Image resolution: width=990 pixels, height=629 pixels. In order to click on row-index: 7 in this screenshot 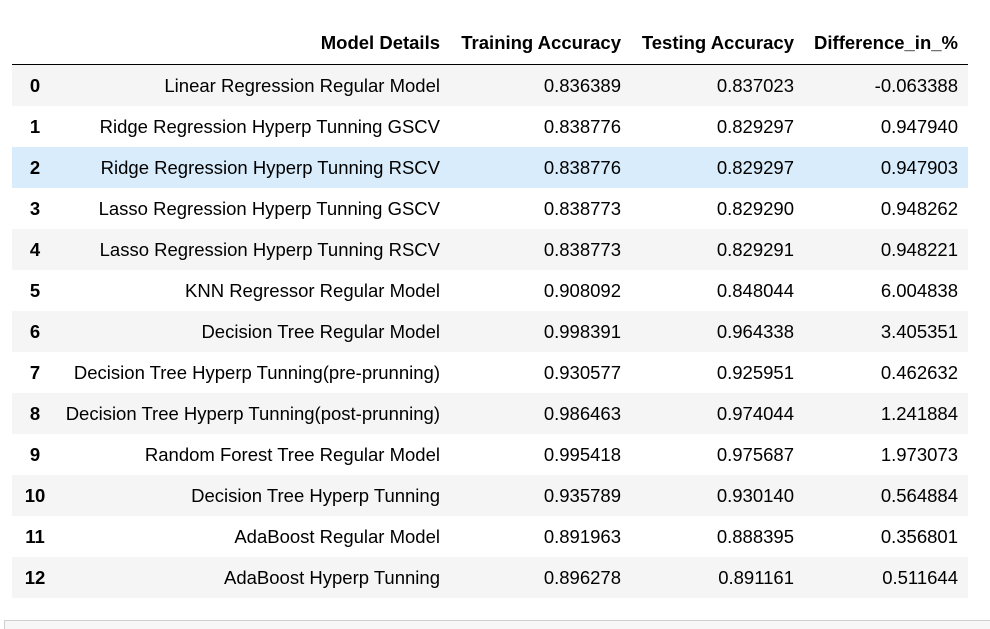, I will do `click(35, 372)`.